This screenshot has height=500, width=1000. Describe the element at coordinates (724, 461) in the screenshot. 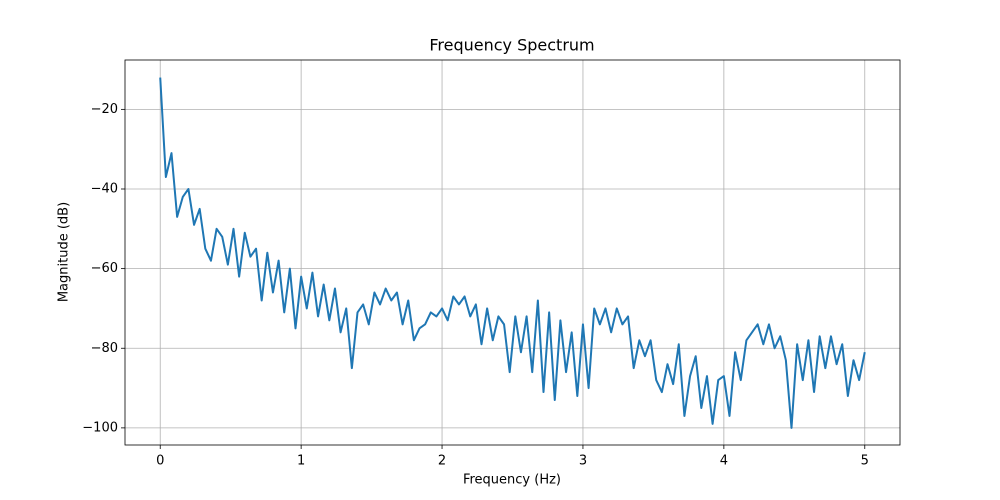

I see `x-tick-label: 4` at that location.